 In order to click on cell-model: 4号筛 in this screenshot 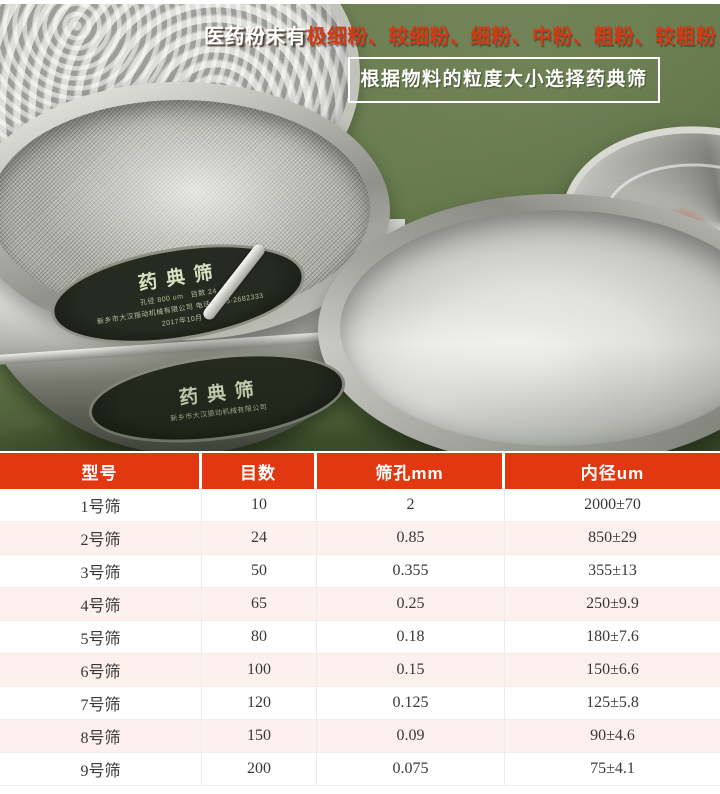, I will do `click(101, 604)`.